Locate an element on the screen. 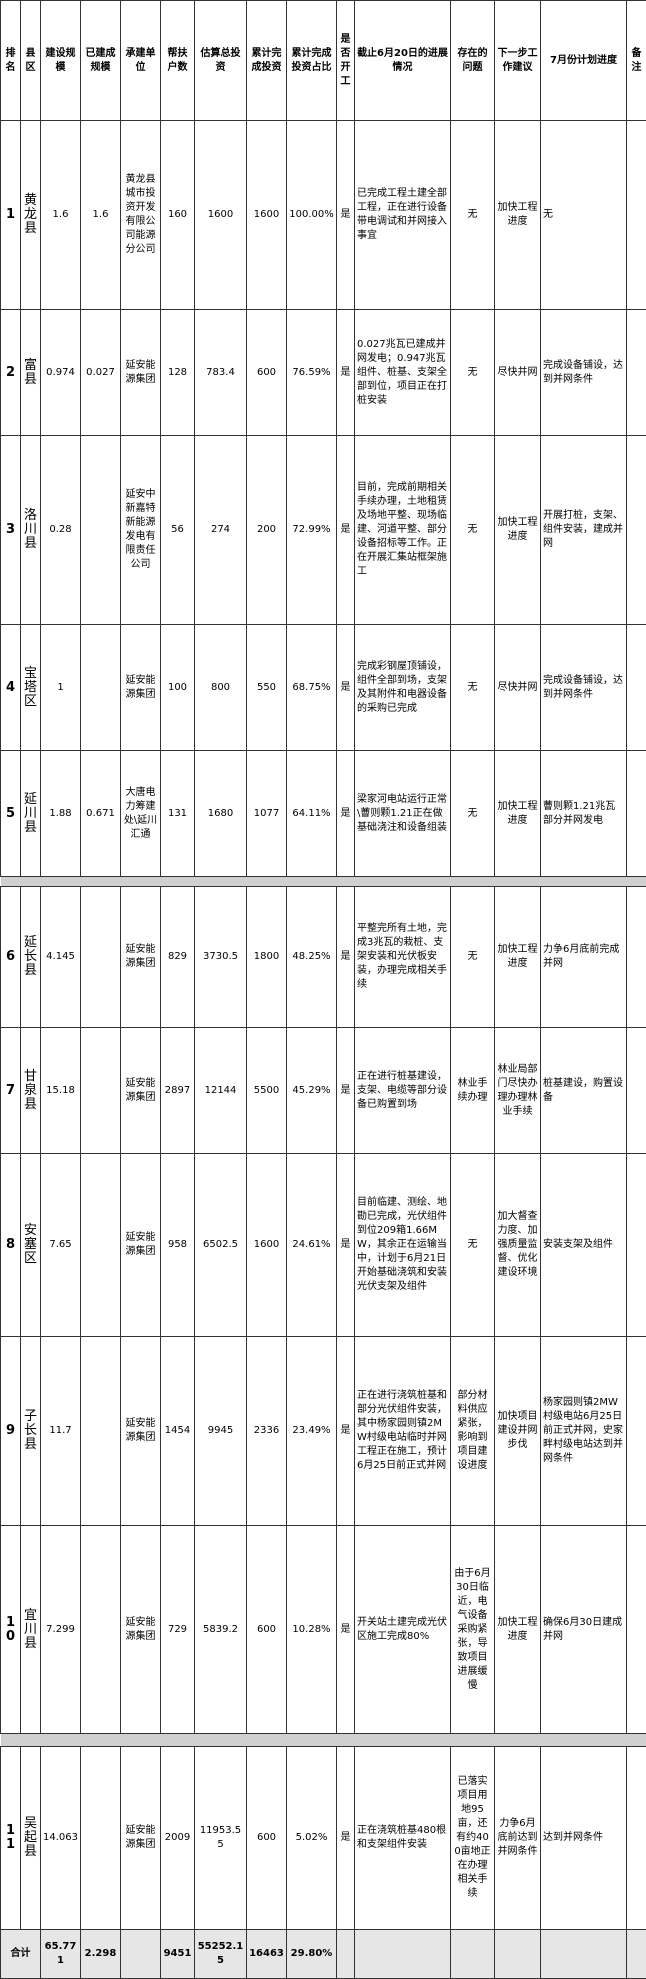 This screenshot has width=646, height=1979. table-cell: 大唐电力筹建处\延川汇通 is located at coordinates (141, 814).